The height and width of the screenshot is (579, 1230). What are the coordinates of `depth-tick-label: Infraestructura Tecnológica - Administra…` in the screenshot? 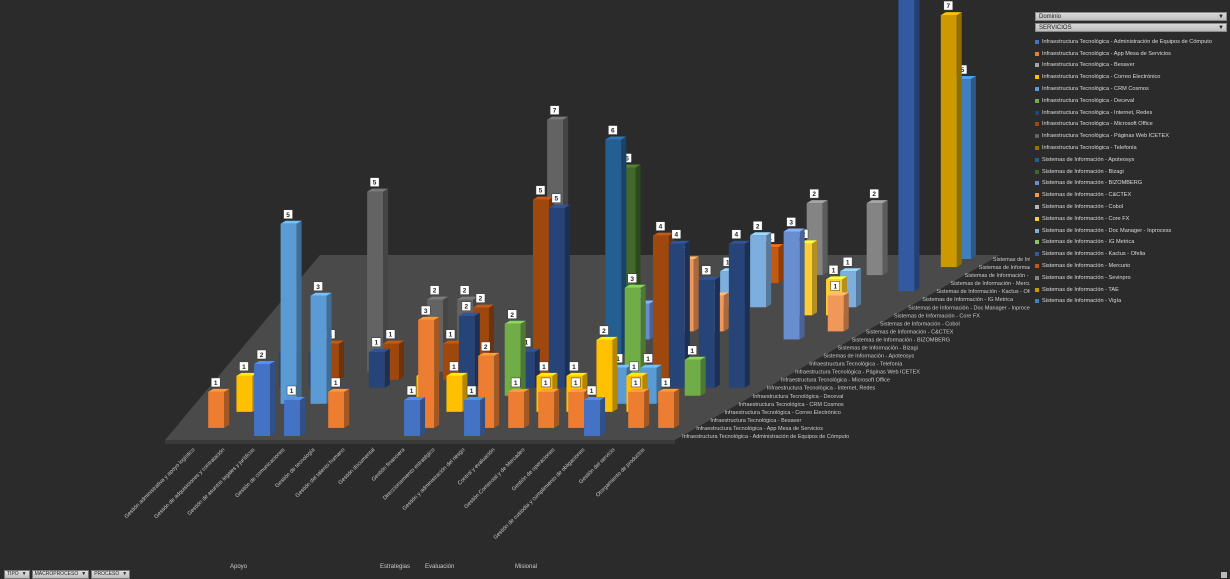 It's located at (765, 437).